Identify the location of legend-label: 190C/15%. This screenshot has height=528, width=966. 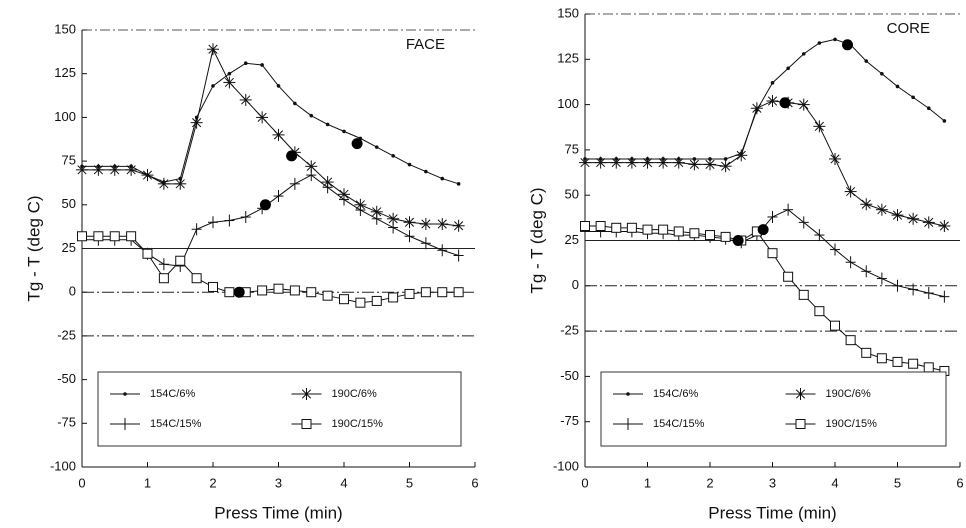
(852, 424).